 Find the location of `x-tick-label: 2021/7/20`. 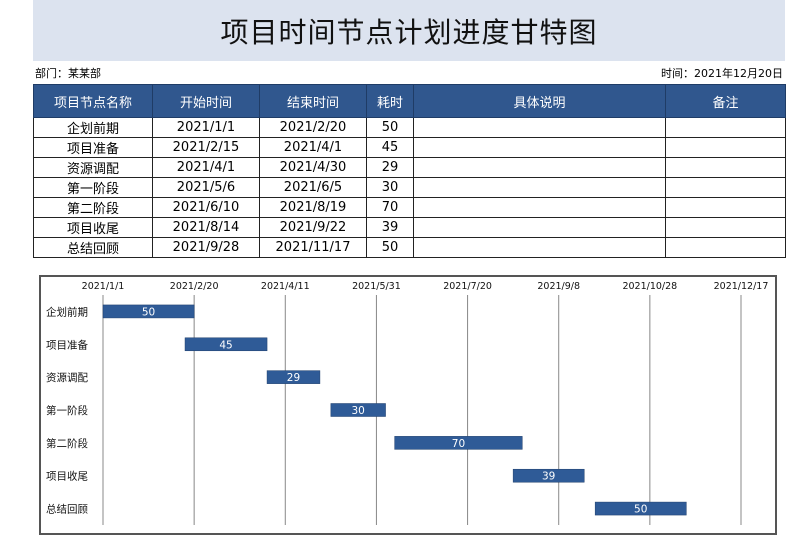

x-tick-label: 2021/7/20 is located at coordinates (467, 286).